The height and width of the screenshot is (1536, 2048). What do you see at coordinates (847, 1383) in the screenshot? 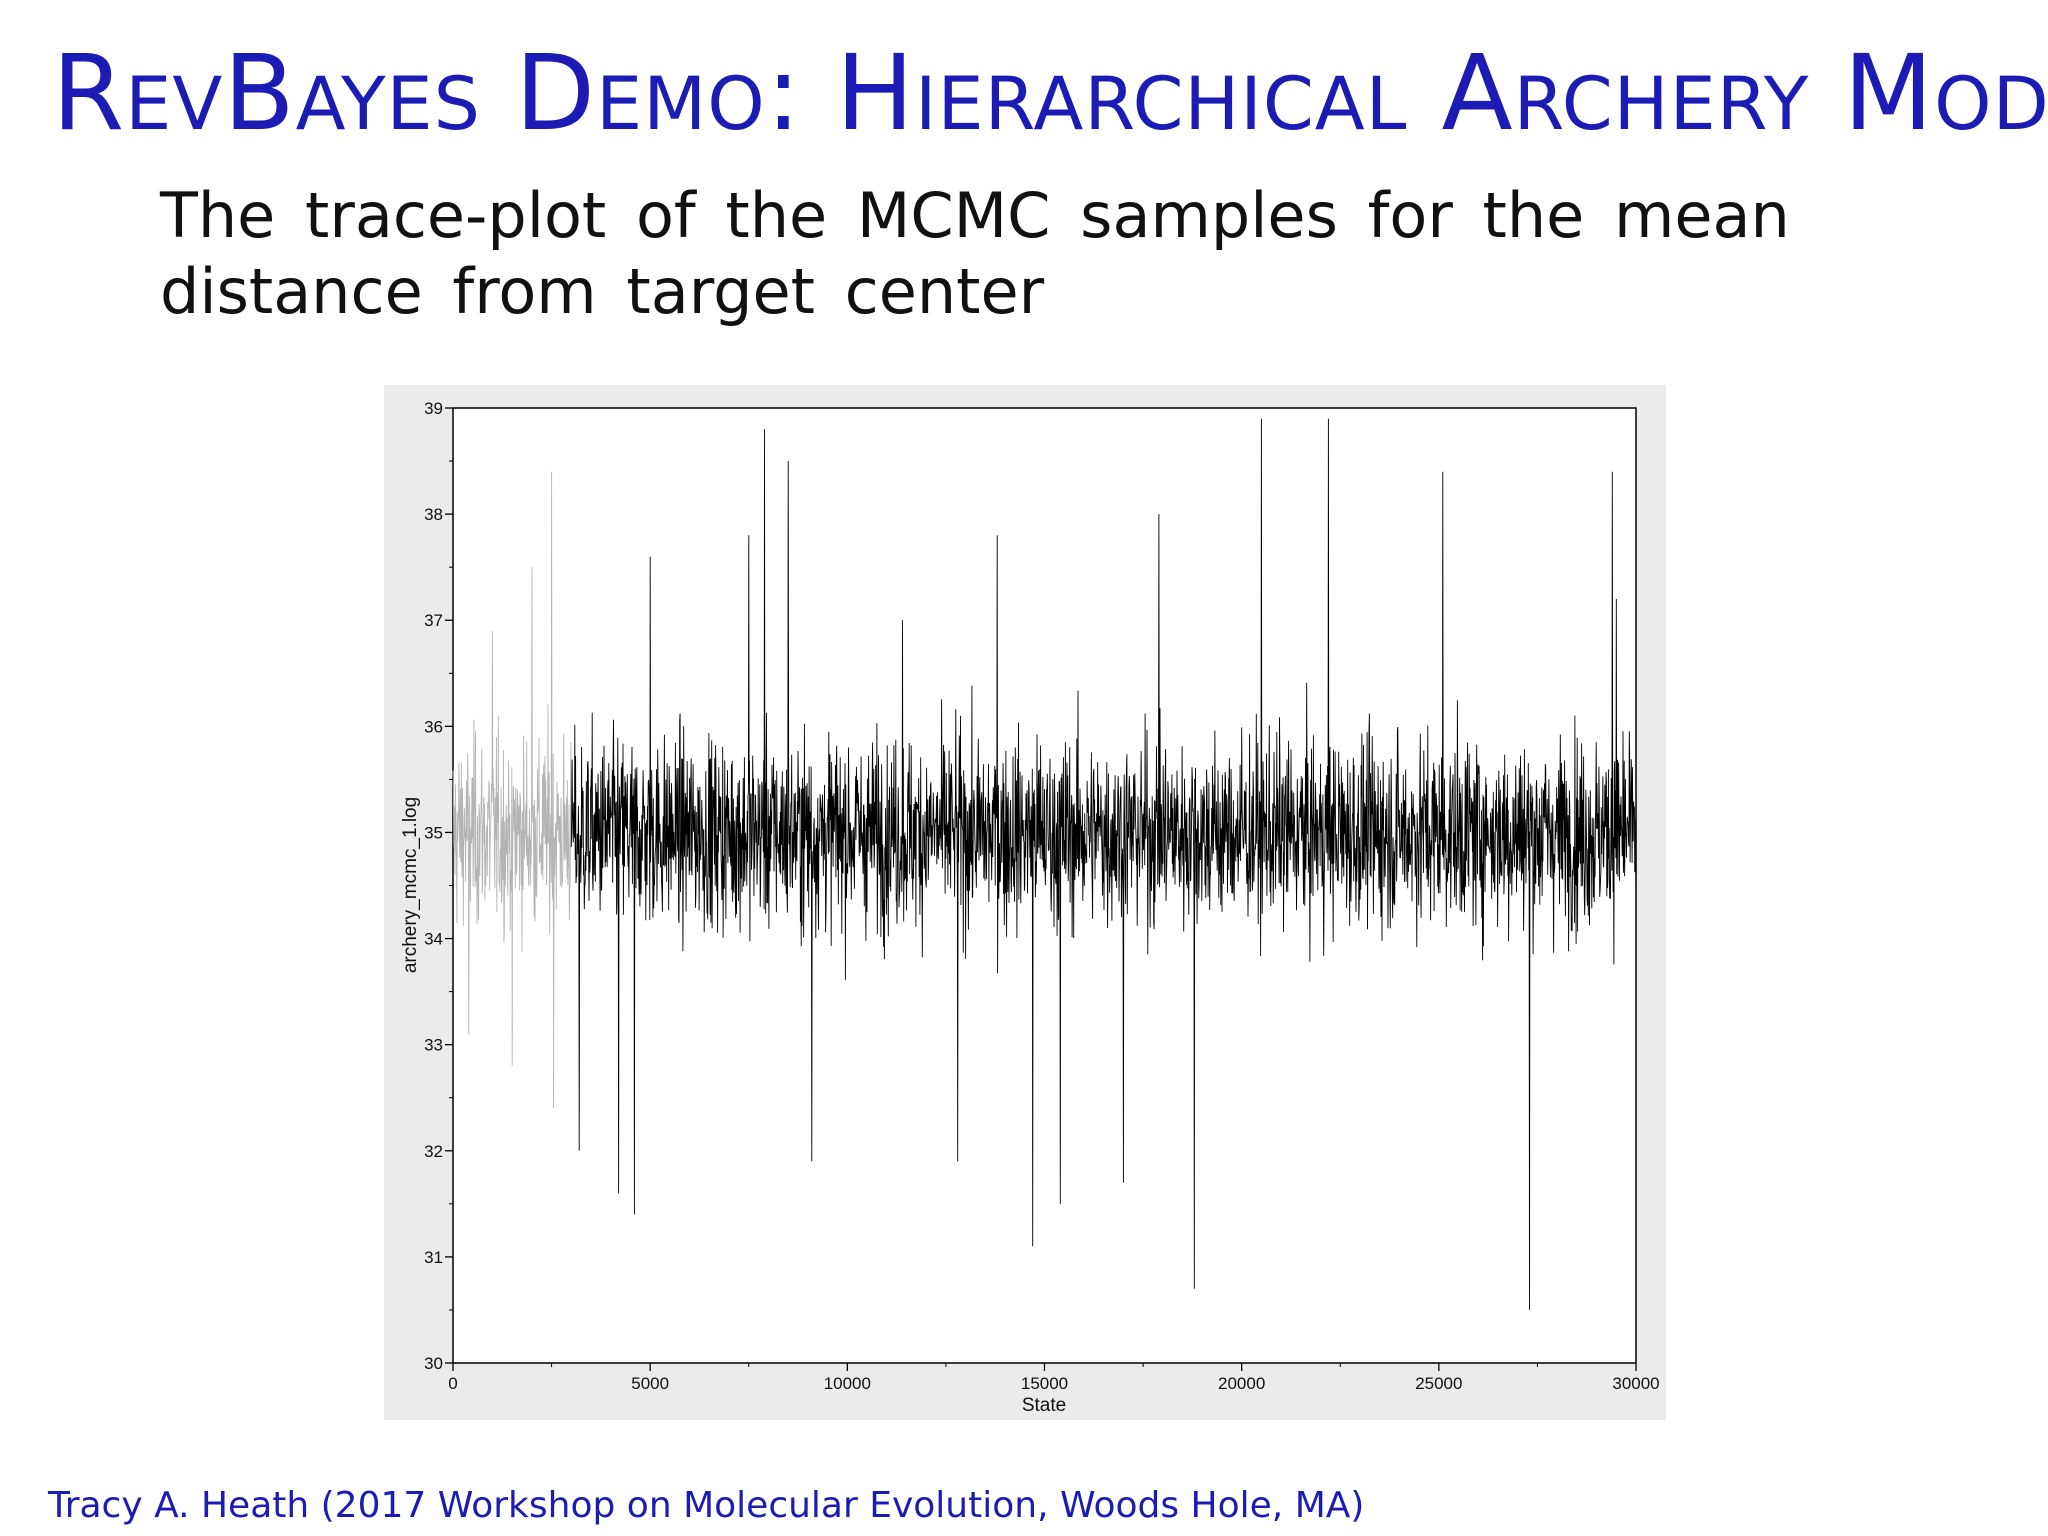
I see `x-tick-label: 10000` at bounding box center [847, 1383].